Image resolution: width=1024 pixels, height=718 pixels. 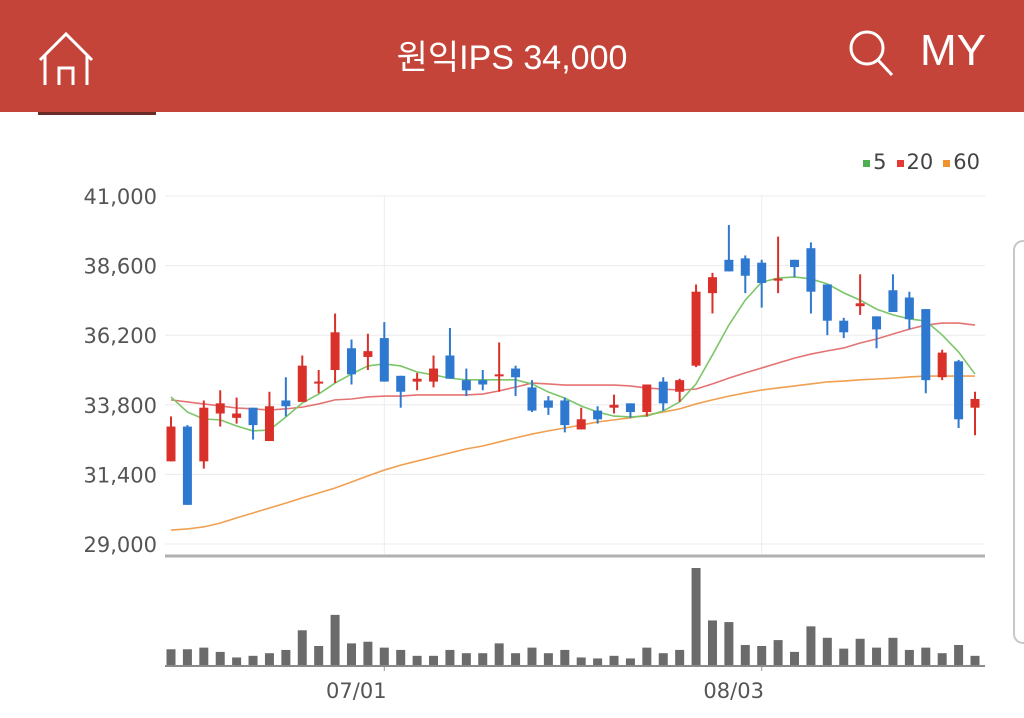 What do you see at coordinates (356, 691) in the screenshot?
I see `x-tick-label: 07/01` at bounding box center [356, 691].